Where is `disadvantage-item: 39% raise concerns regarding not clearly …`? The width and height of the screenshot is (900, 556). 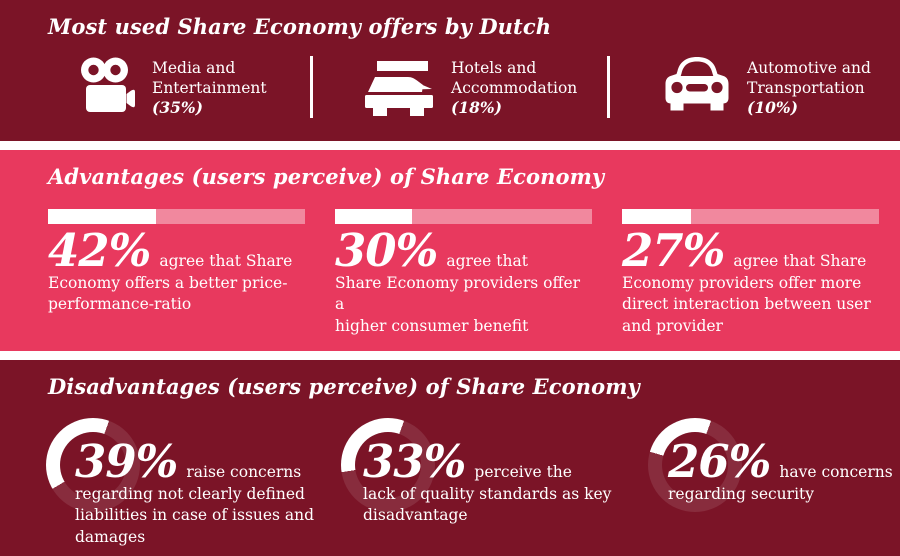 disadvantage-item: 39% raise concerns regarding not clearly … is located at coordinates (180, 487).